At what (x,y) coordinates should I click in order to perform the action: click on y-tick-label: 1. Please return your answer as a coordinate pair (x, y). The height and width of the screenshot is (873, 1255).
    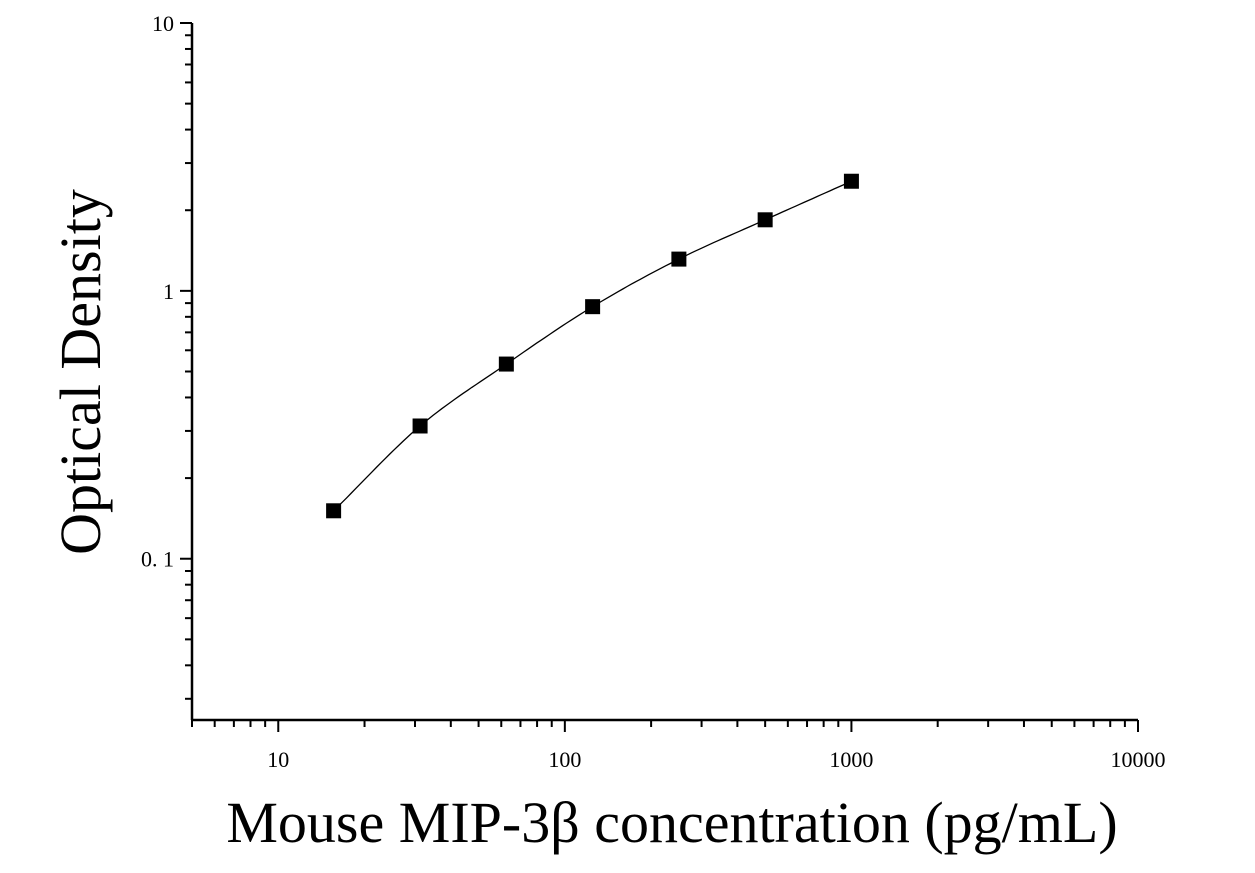
    Looking at the image, I should click on (168, 291).